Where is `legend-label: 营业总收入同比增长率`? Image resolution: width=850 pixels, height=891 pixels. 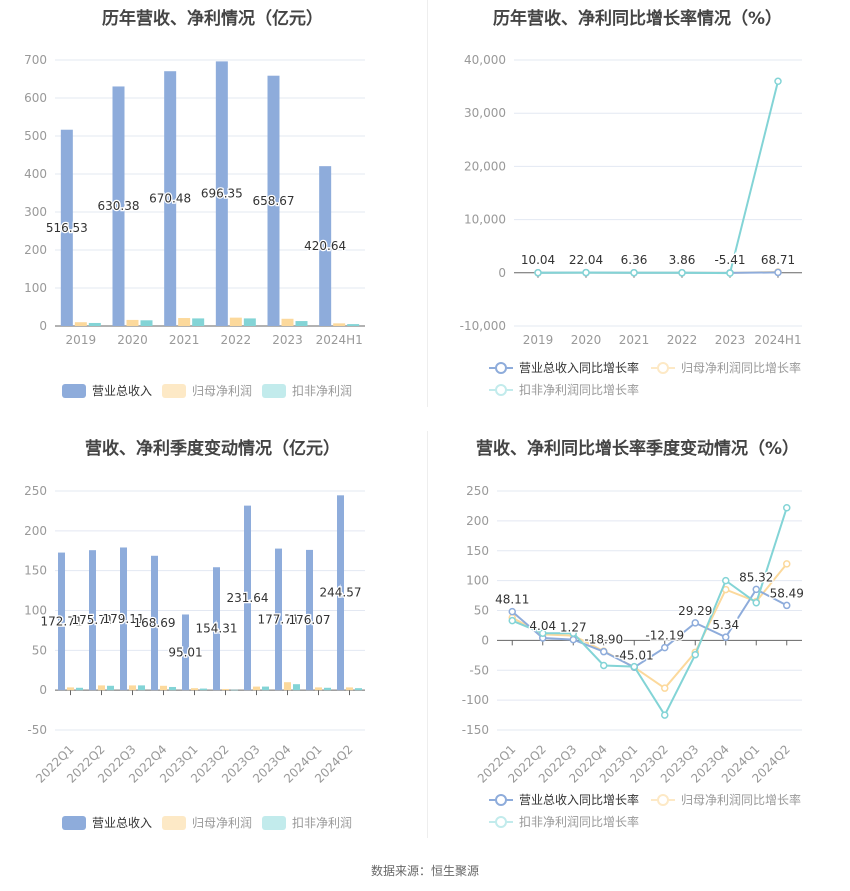 legend-label: 营业总收入同比增长率 is located at coordinates (579, 799).